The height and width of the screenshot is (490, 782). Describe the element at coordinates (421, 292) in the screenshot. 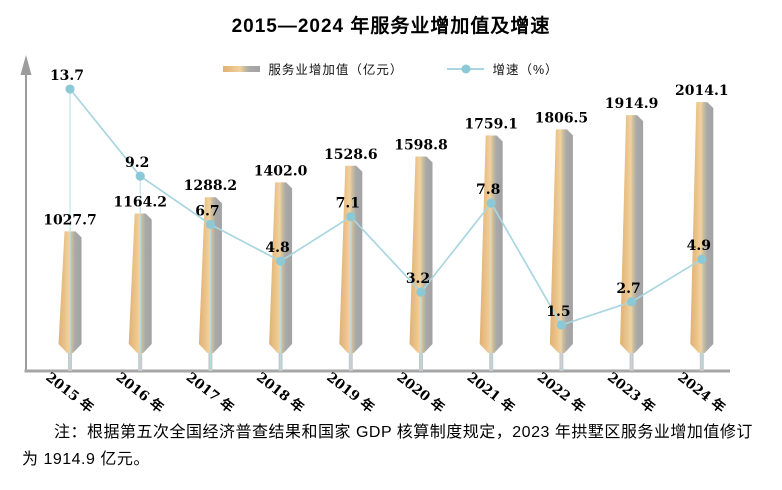

I see `growth-marker-2020` at that location.